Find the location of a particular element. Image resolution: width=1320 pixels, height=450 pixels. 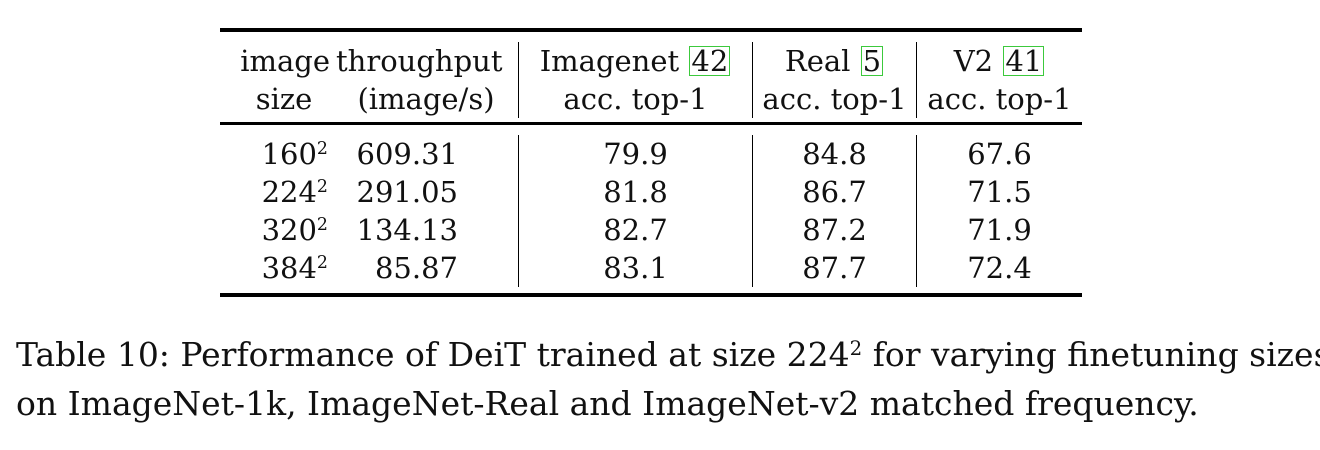

cell-size: 3202 is located at coordinates (294, 230).